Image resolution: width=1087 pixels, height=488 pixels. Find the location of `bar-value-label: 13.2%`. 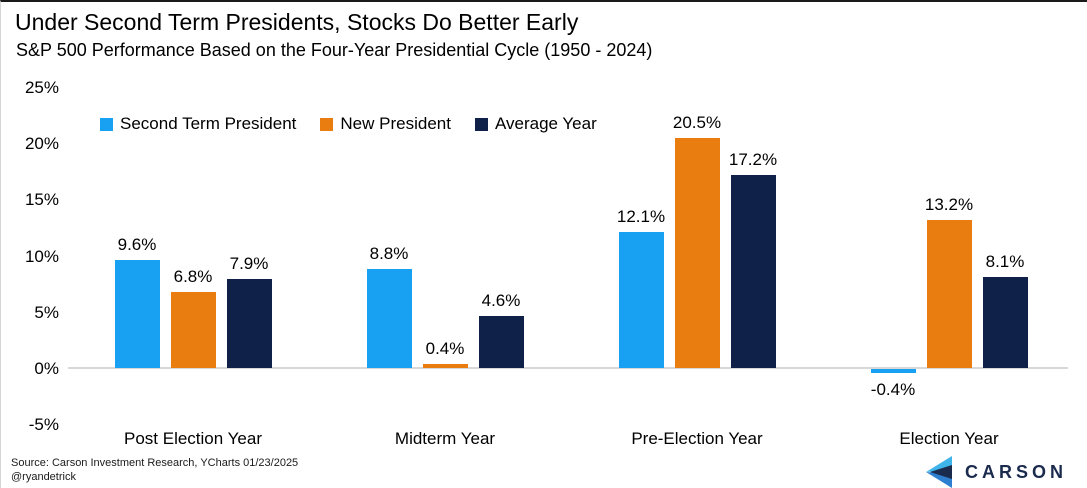

bar-value-label: 13.2% is located at coordinates (949, 204).